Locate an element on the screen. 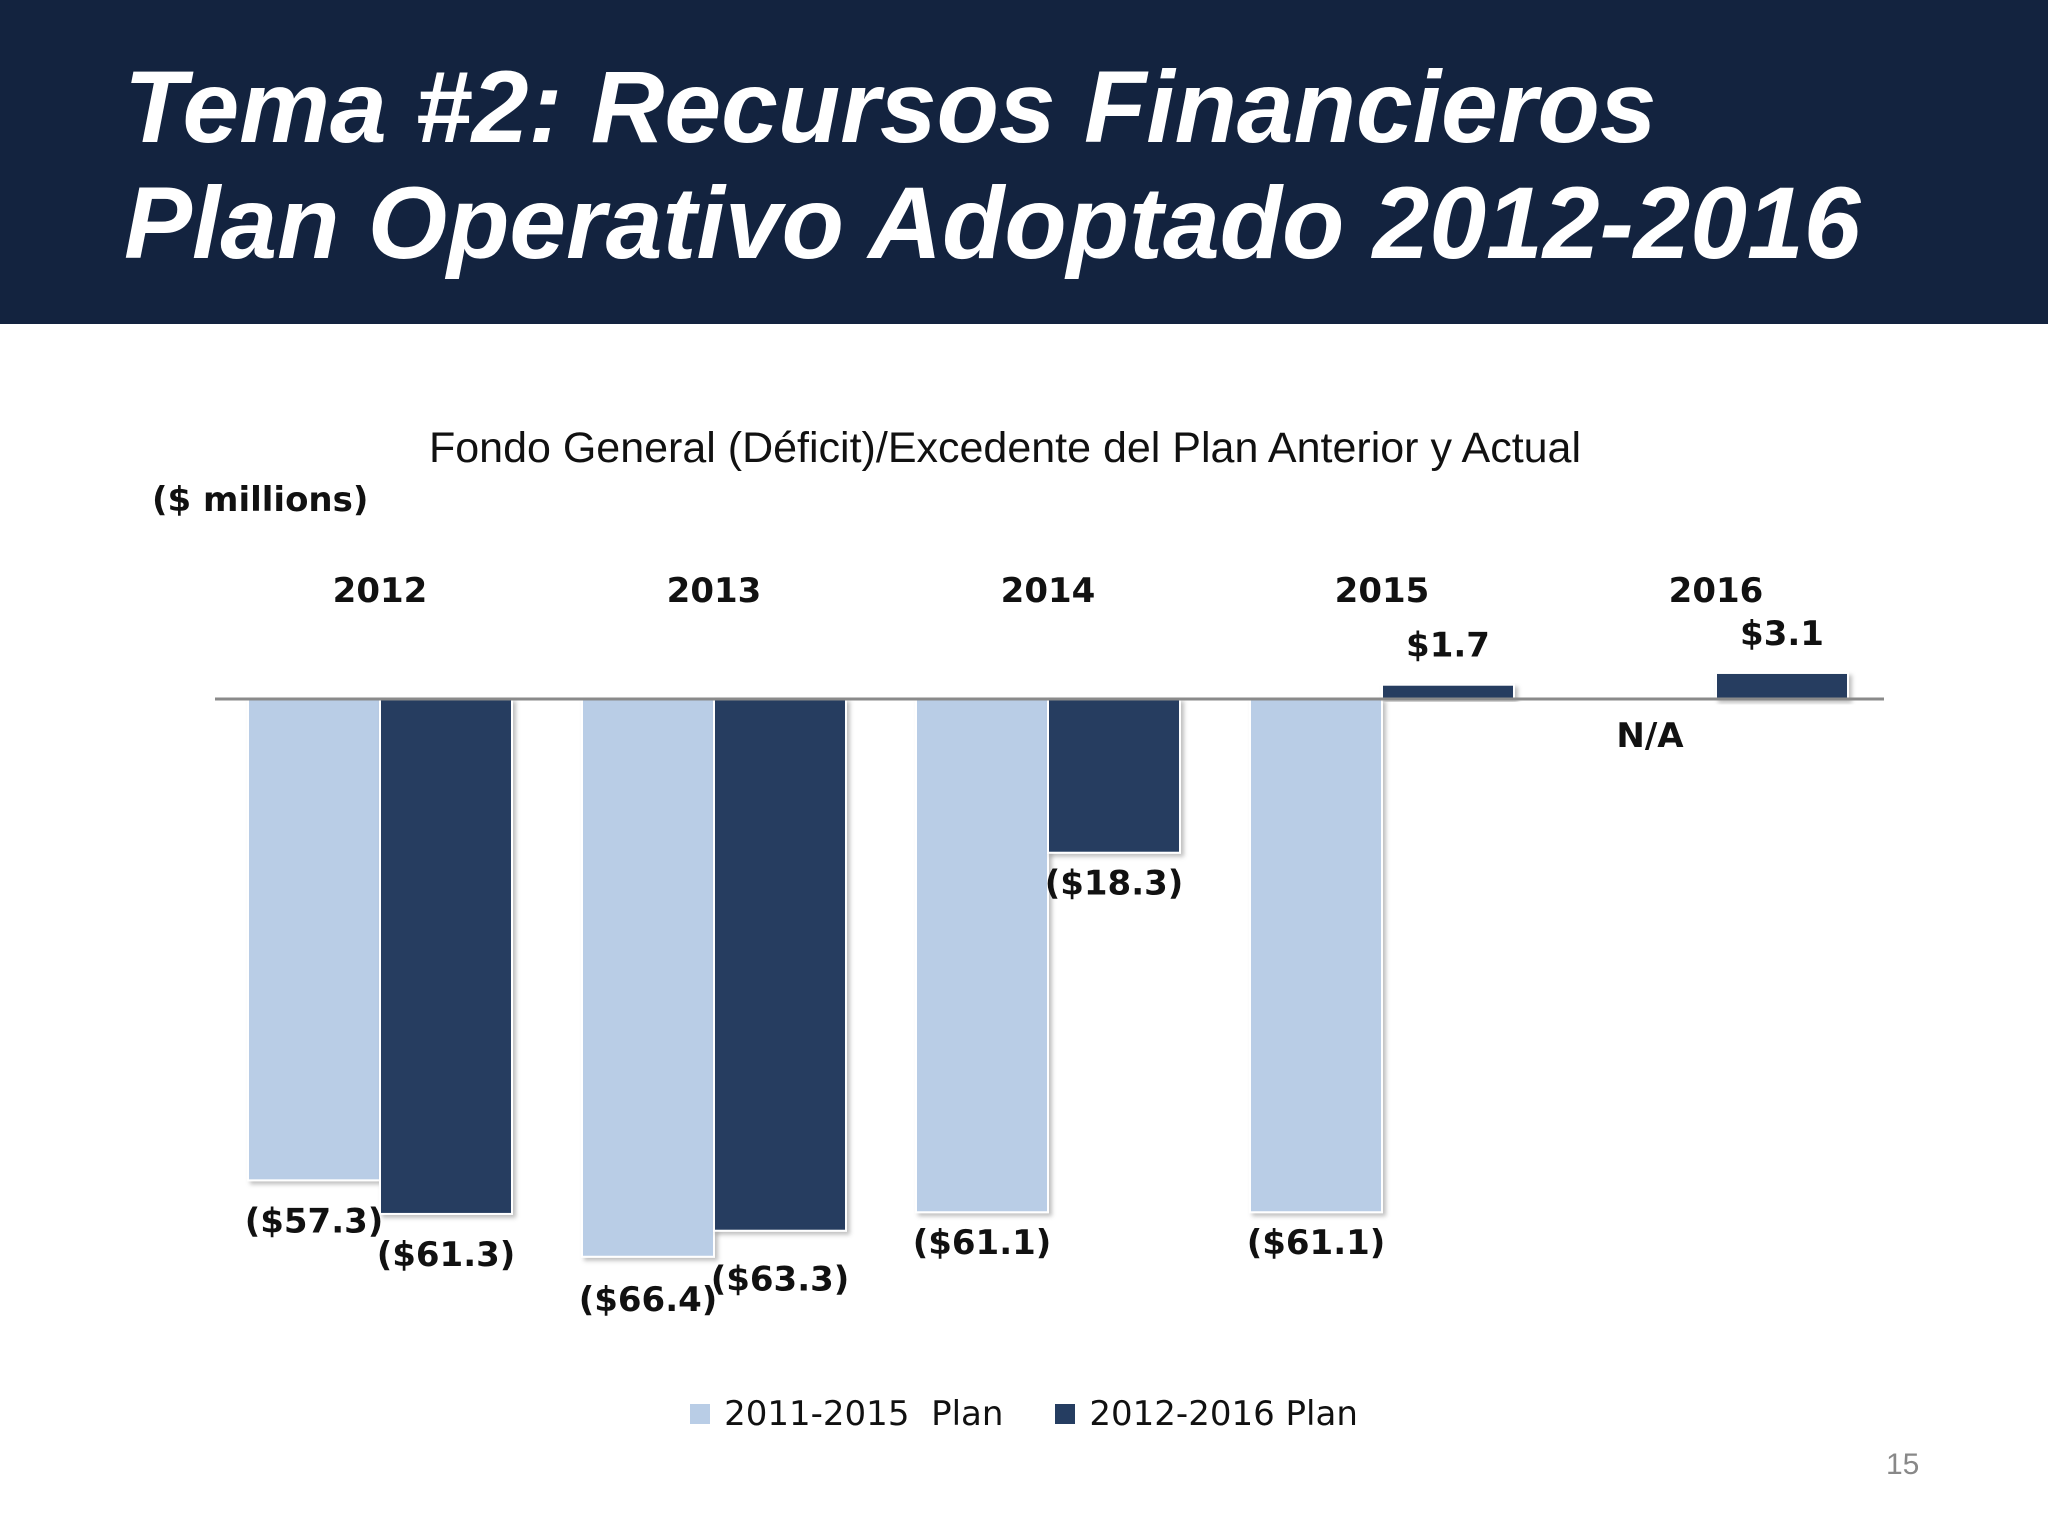 Image resolution: width=2048 pixels, height=1536 pixels. data-label-2012-series-2: ($61.3) is located at coordinates (446, 1255).